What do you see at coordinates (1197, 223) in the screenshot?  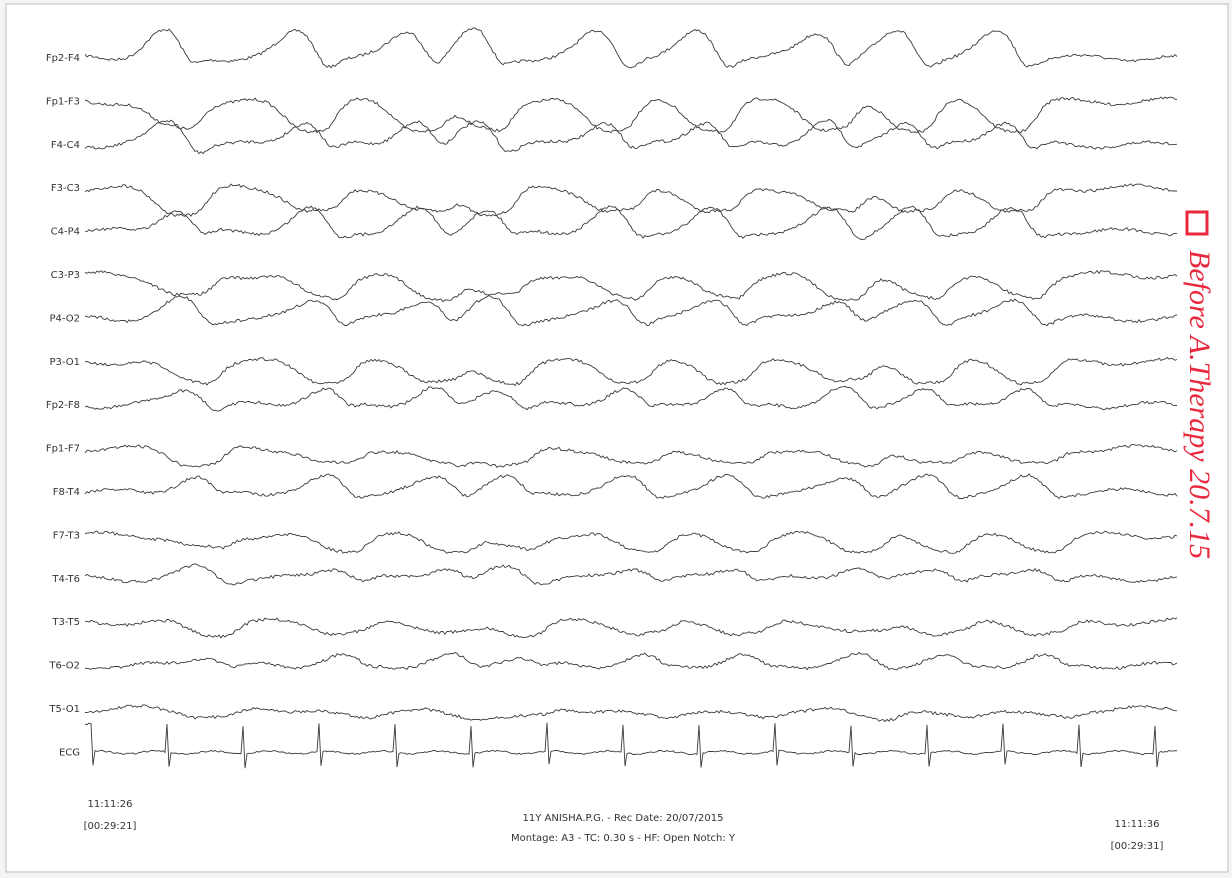 I see `checkbox` at bounding box center [1197, 223].